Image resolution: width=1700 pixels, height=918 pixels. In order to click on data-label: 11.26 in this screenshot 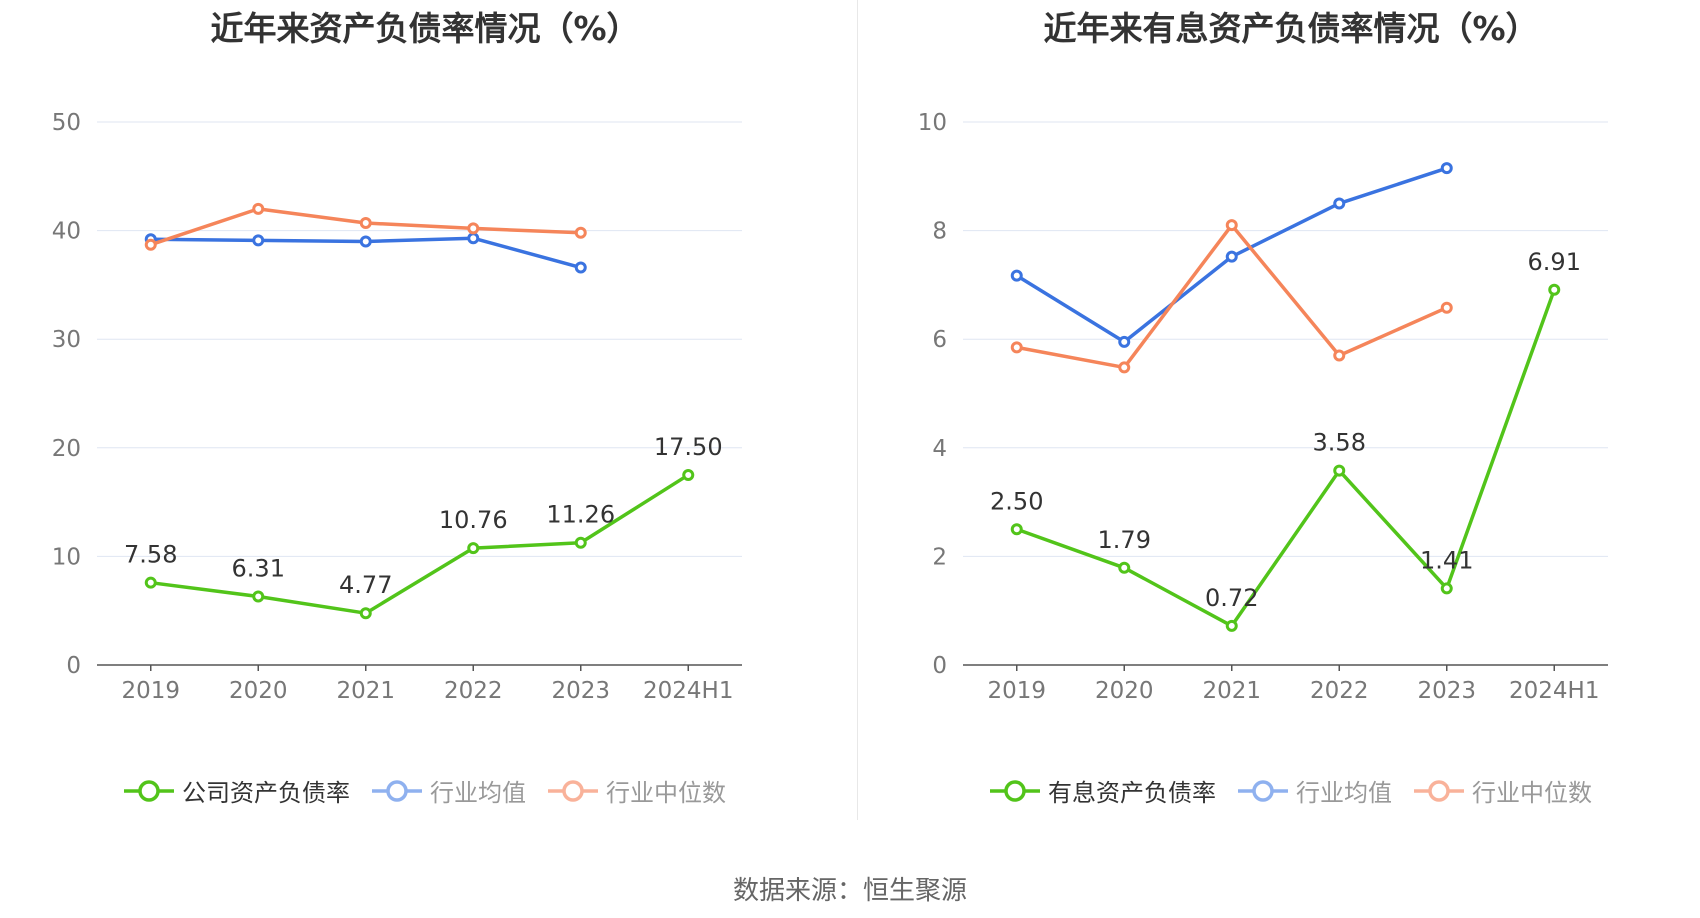, I will do `click(580, 515)`.